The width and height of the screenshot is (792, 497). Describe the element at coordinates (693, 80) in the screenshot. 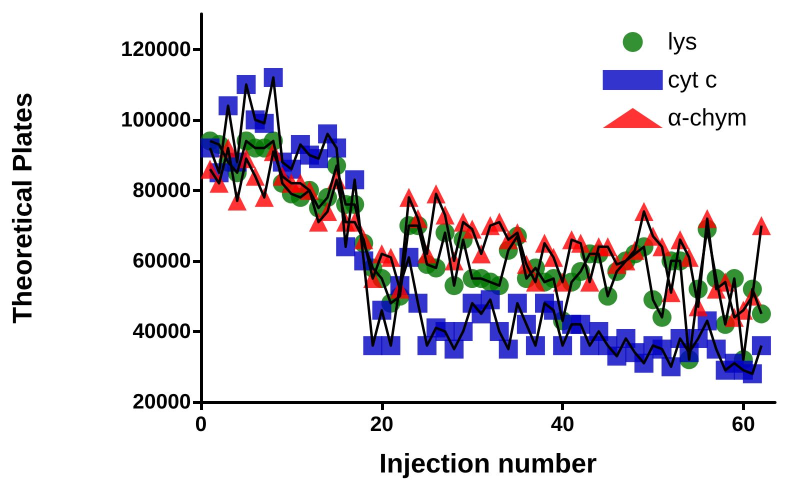

I see `legend-label: cyt c` at that location.